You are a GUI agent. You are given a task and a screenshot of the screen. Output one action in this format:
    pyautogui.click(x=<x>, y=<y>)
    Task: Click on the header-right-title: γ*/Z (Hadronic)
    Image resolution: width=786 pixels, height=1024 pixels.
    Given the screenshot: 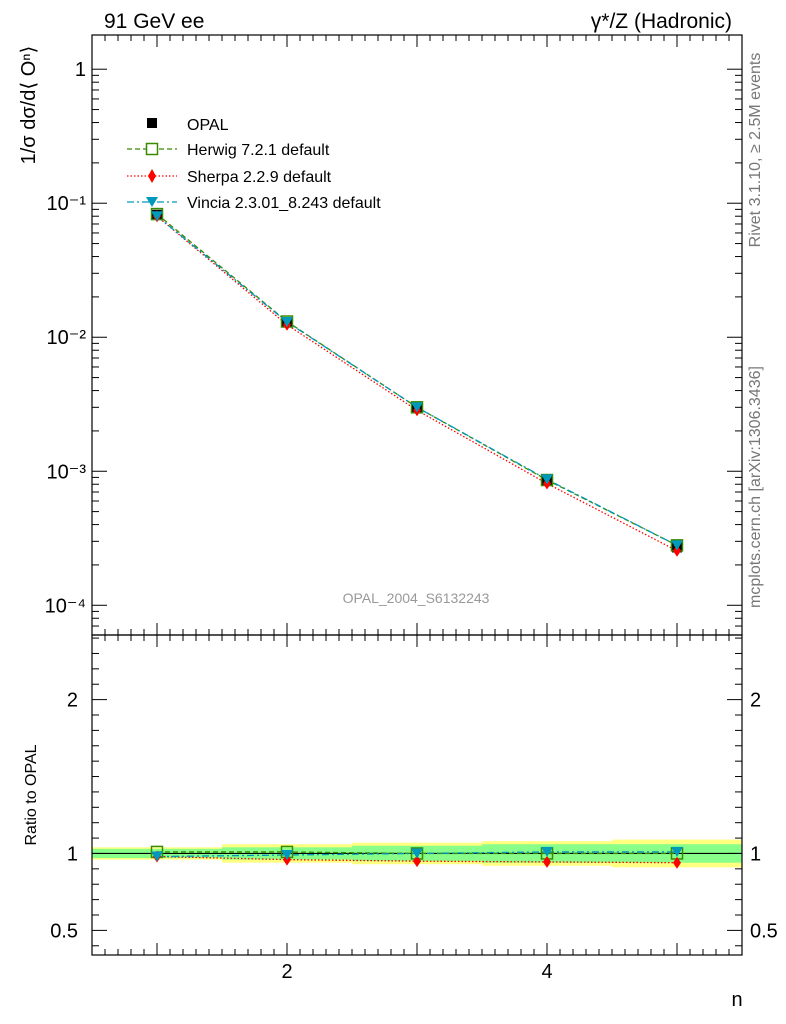 What is the action you would take?
    pyautogui.click(x=661, y=21)
    